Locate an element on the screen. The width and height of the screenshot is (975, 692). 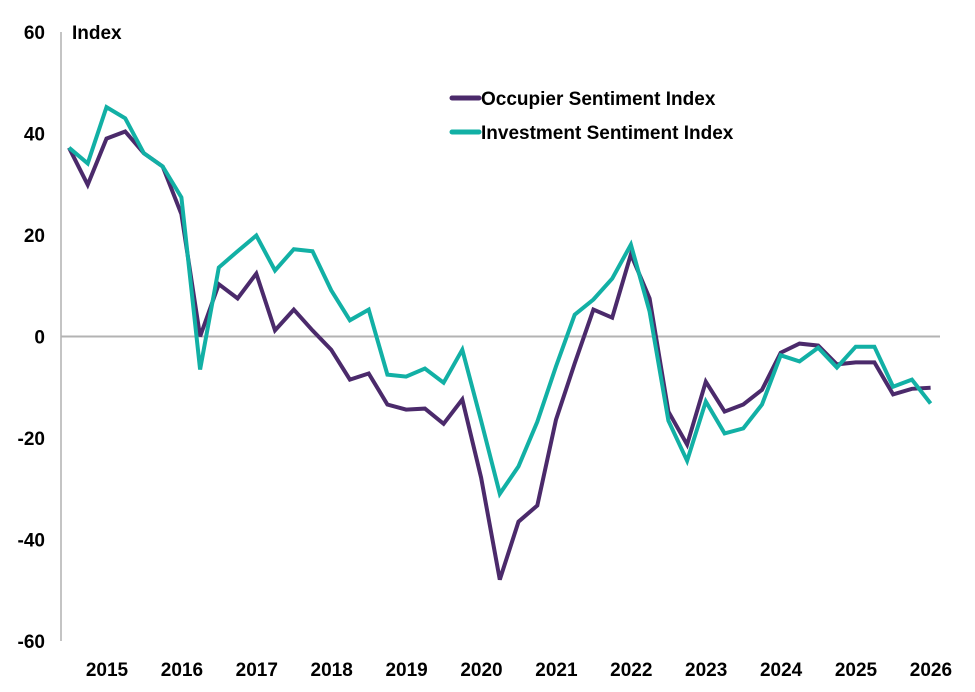
x-tick-label: 2017 is located at coordinates (257, 670).